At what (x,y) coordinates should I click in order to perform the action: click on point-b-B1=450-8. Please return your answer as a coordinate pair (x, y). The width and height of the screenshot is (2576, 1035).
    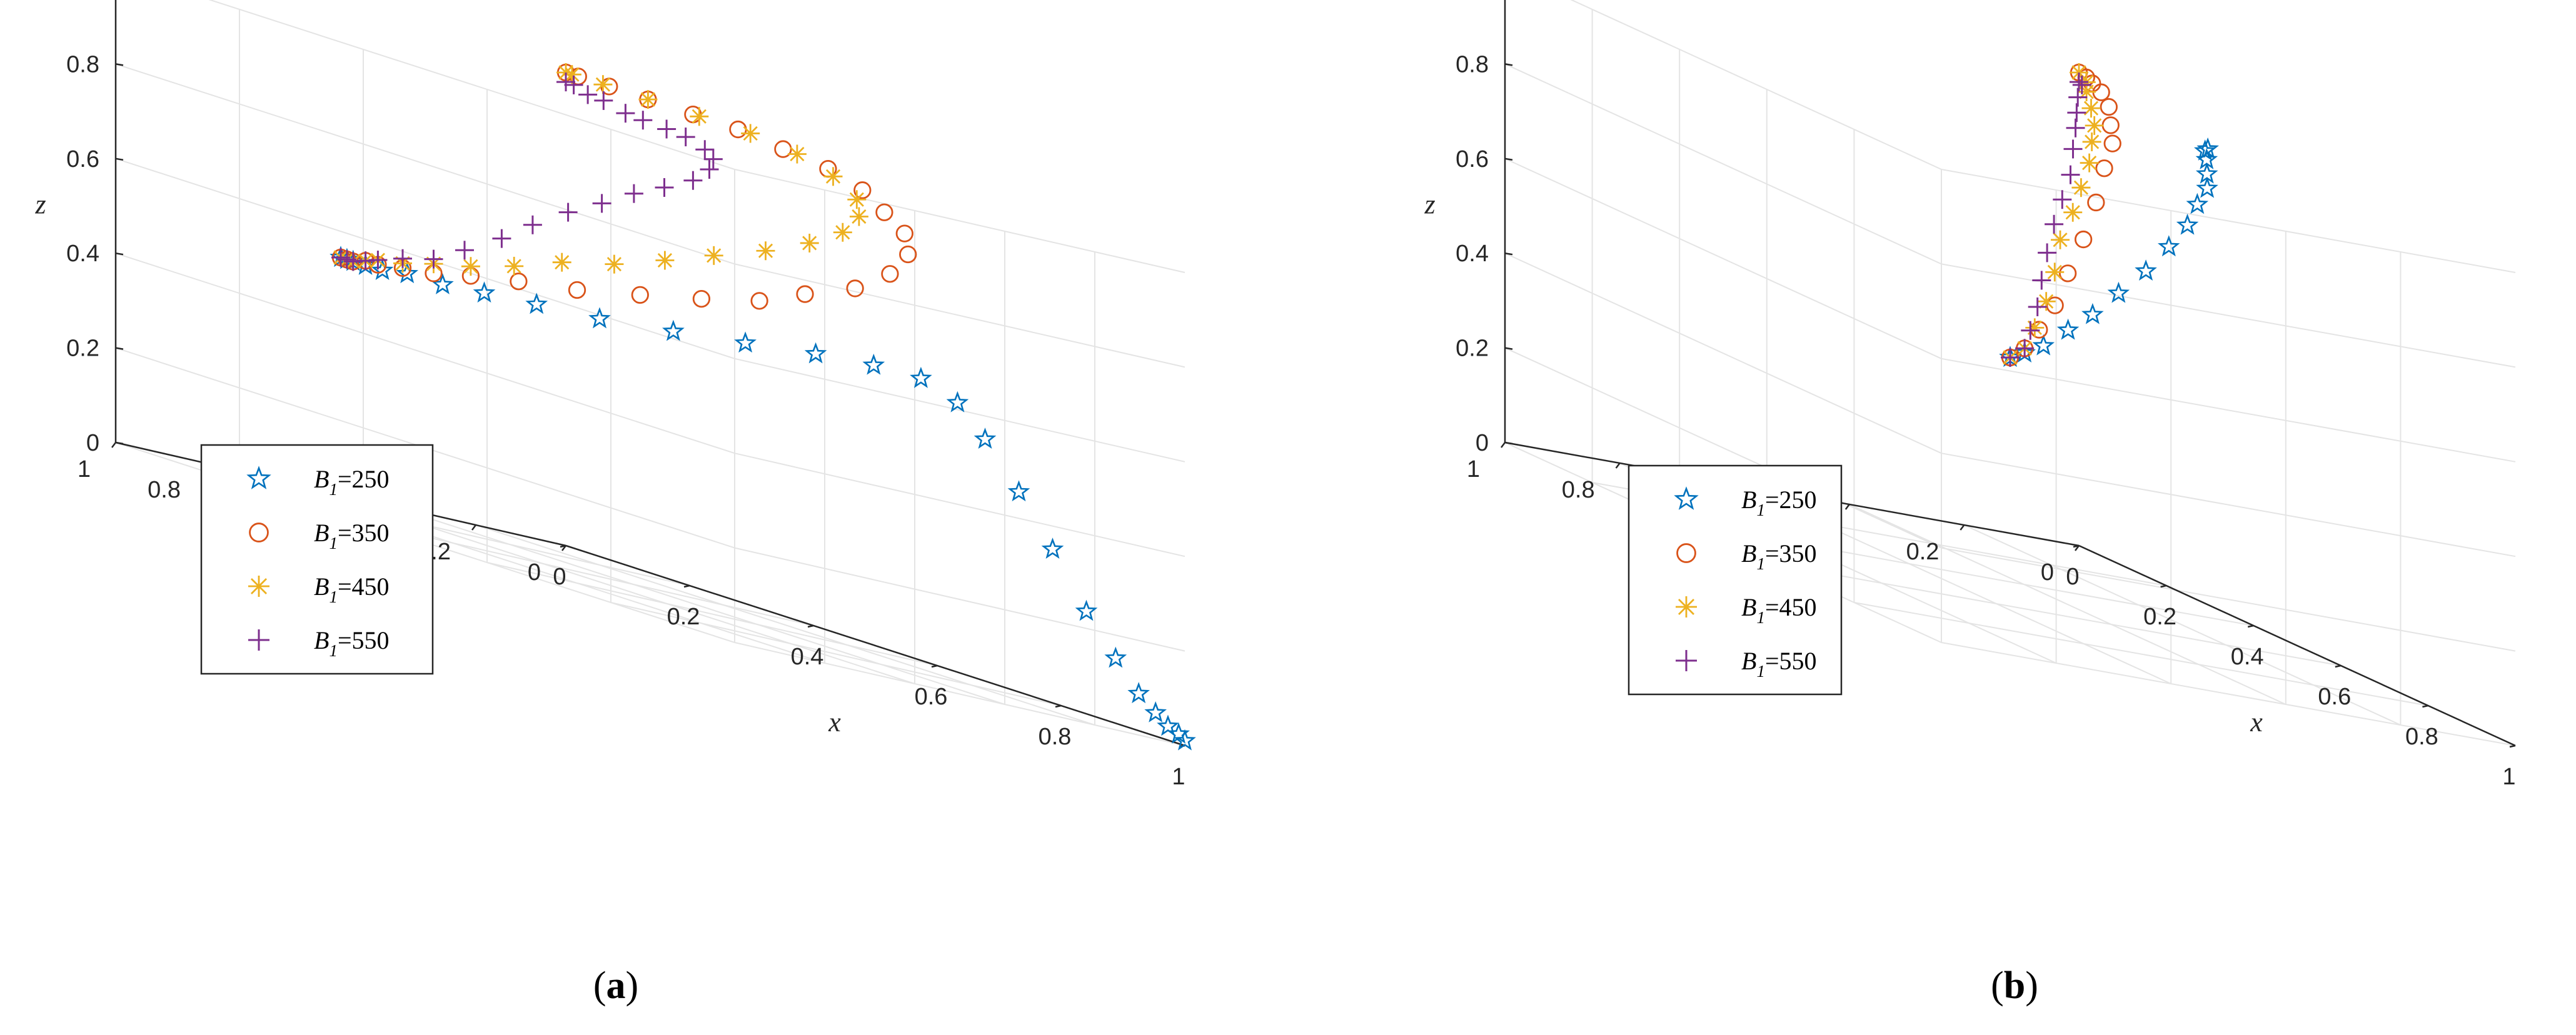
    Looking at the image, I should click on (2089, 162).